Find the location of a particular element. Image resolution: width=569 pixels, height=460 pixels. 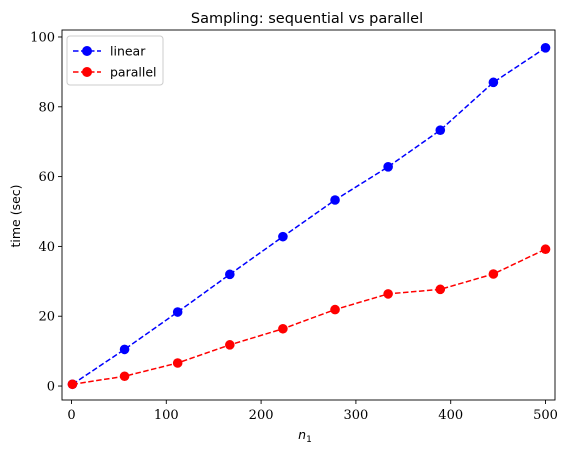

y-tick-label-100: 100 is located at coordinates (42, 37).